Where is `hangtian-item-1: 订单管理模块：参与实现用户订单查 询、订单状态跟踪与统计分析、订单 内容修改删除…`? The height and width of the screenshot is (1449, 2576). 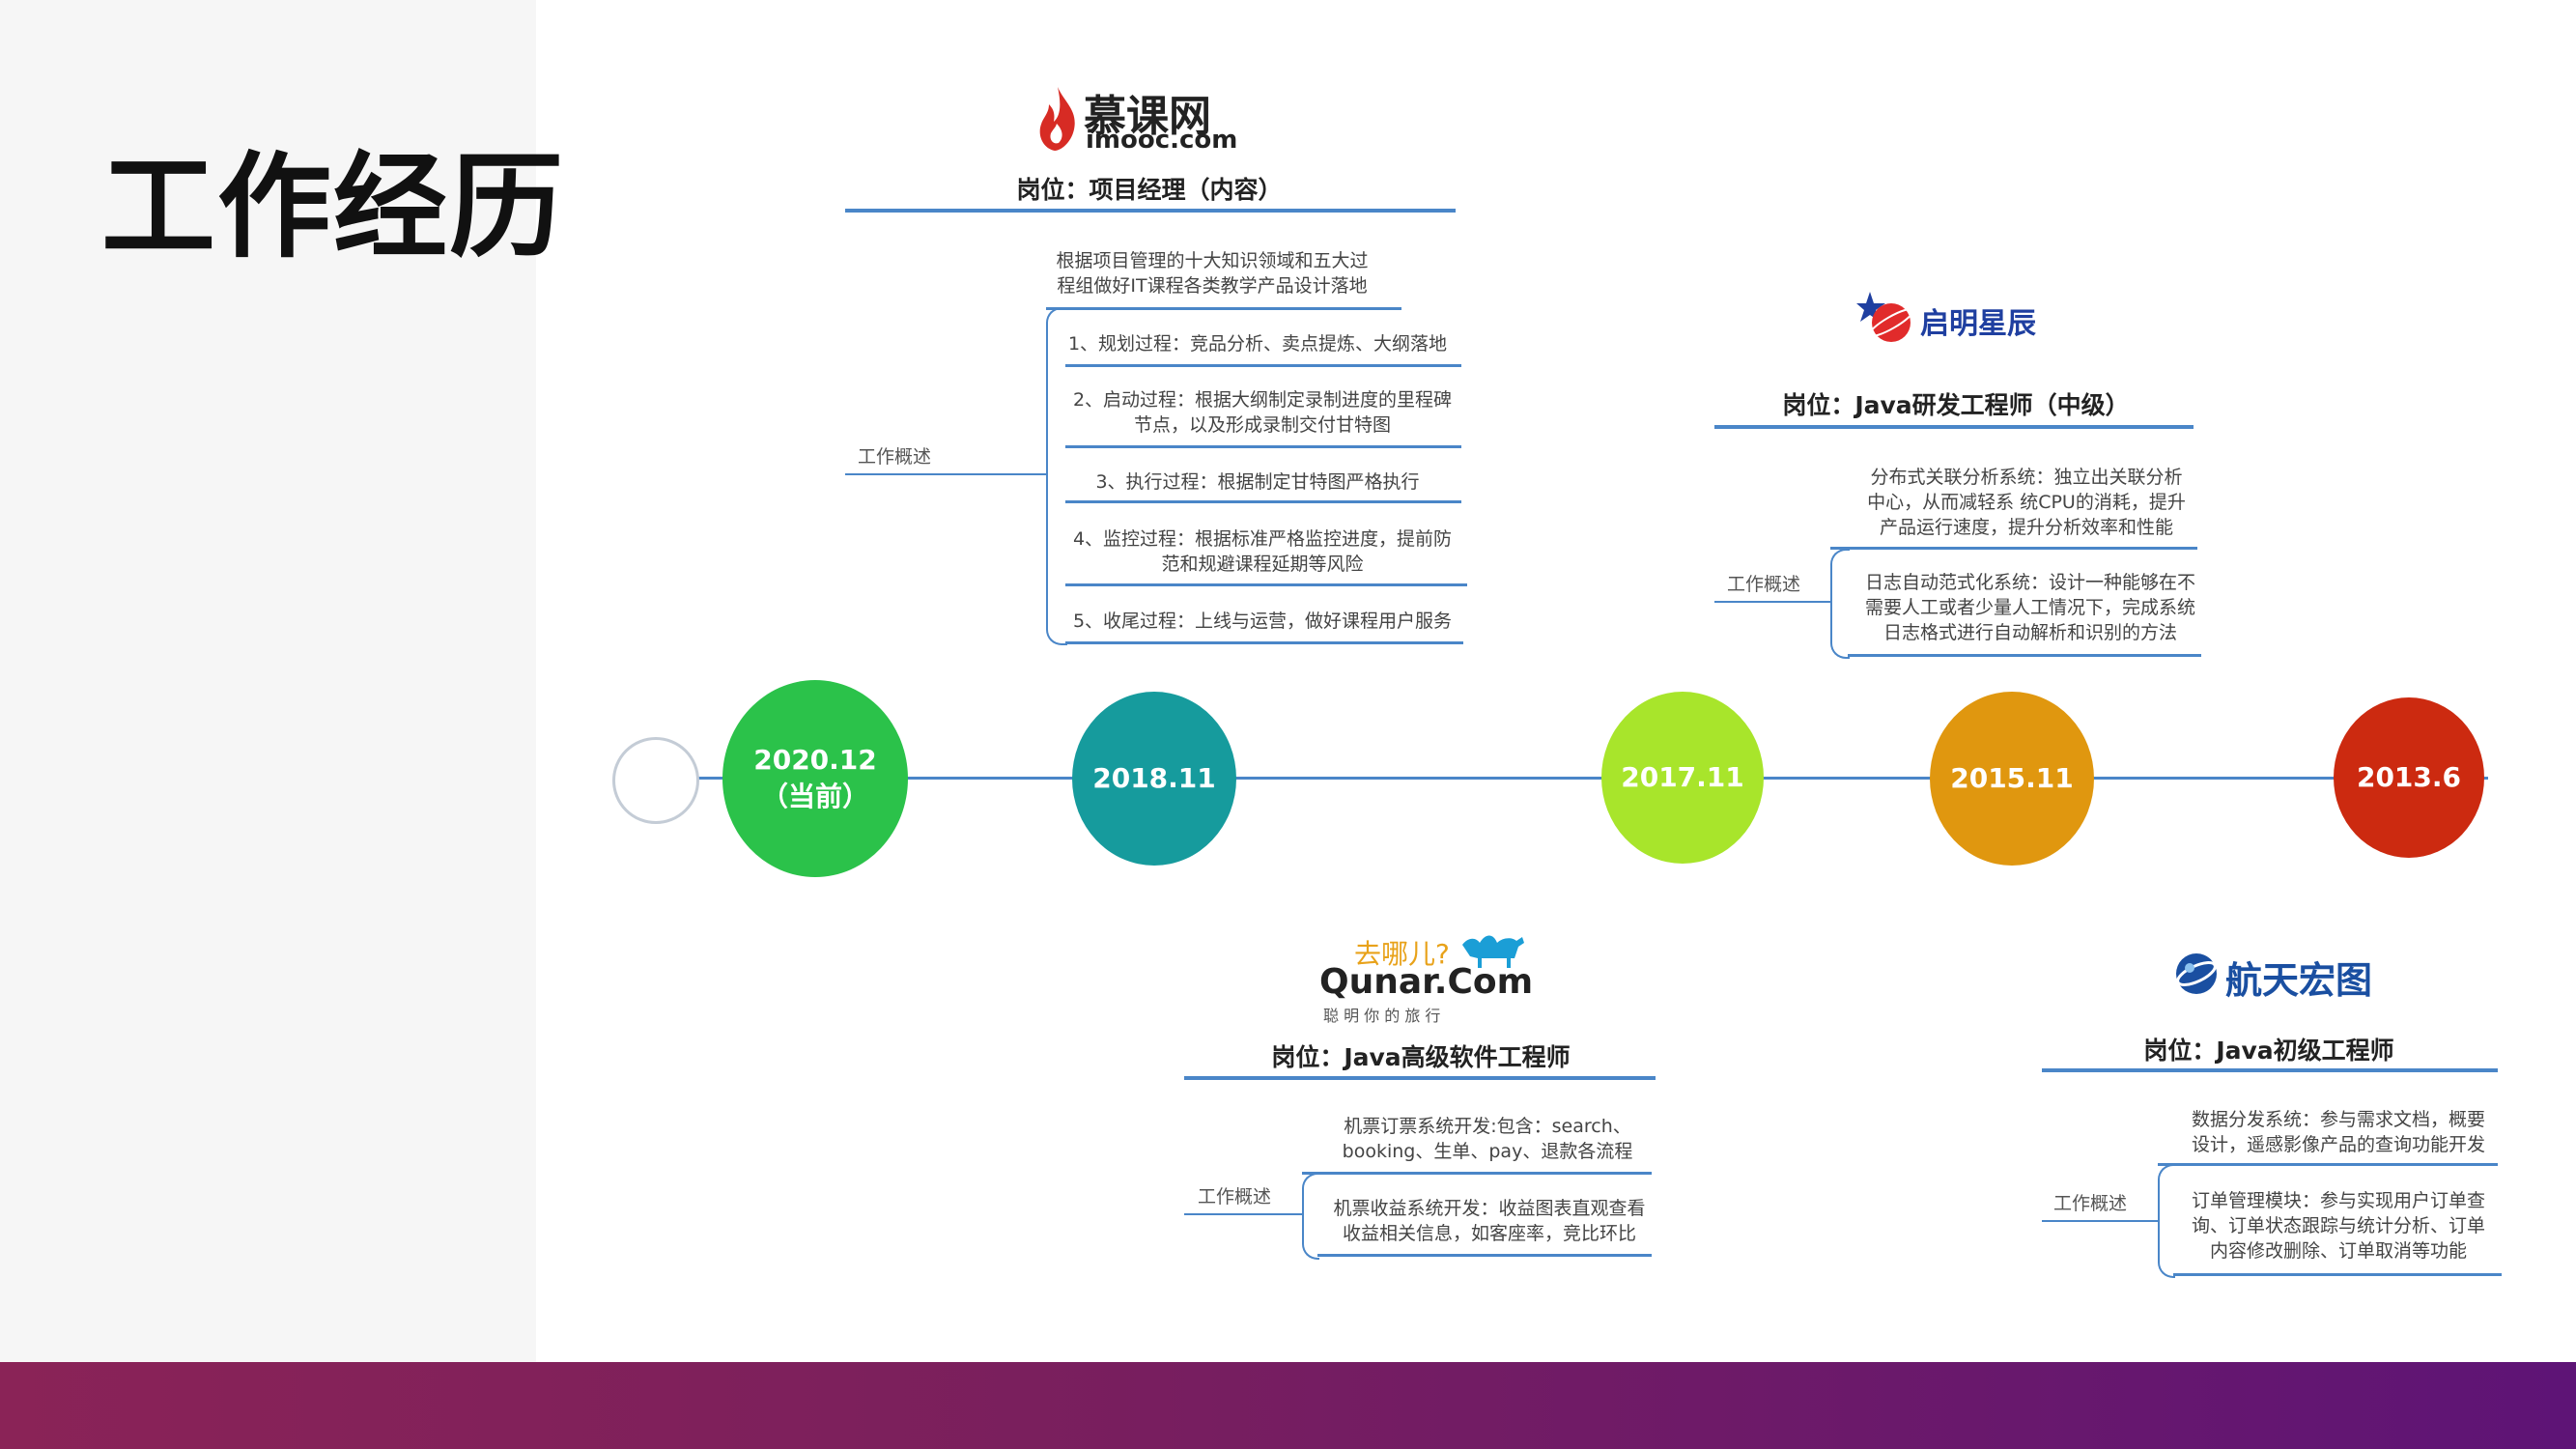
hangtian-item-1: 订单管理模块：参与实现用户订单查 询、订单状态跟踪与统计分析、订单 内容修改删除… is located at coordinates (2338, 1226).